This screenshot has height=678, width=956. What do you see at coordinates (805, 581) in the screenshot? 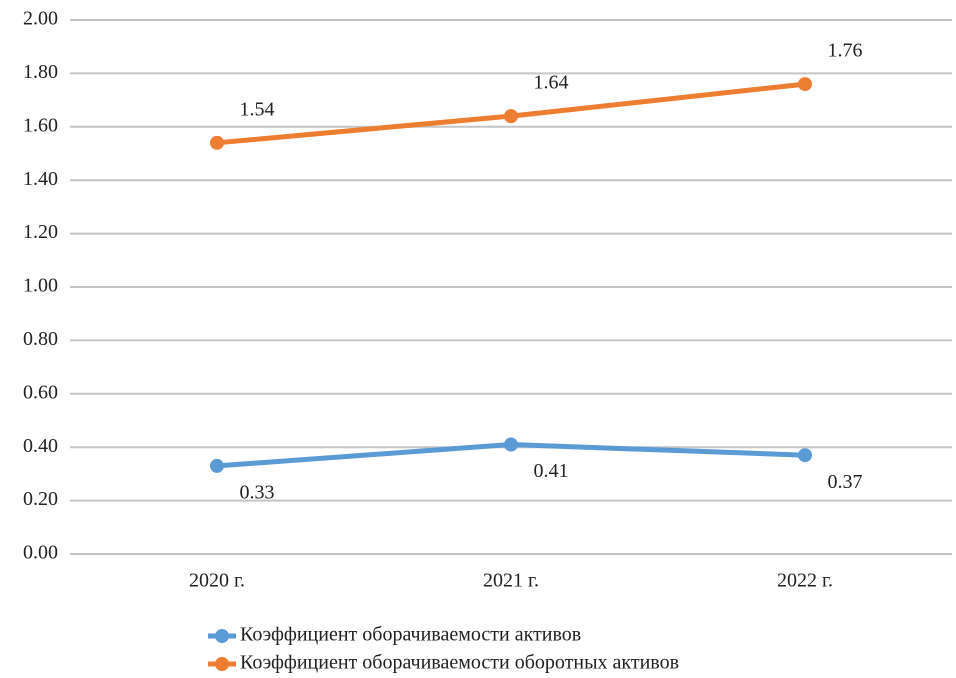
I see `x-tick-label: 2022 г.` at bounding box center [805, 581].